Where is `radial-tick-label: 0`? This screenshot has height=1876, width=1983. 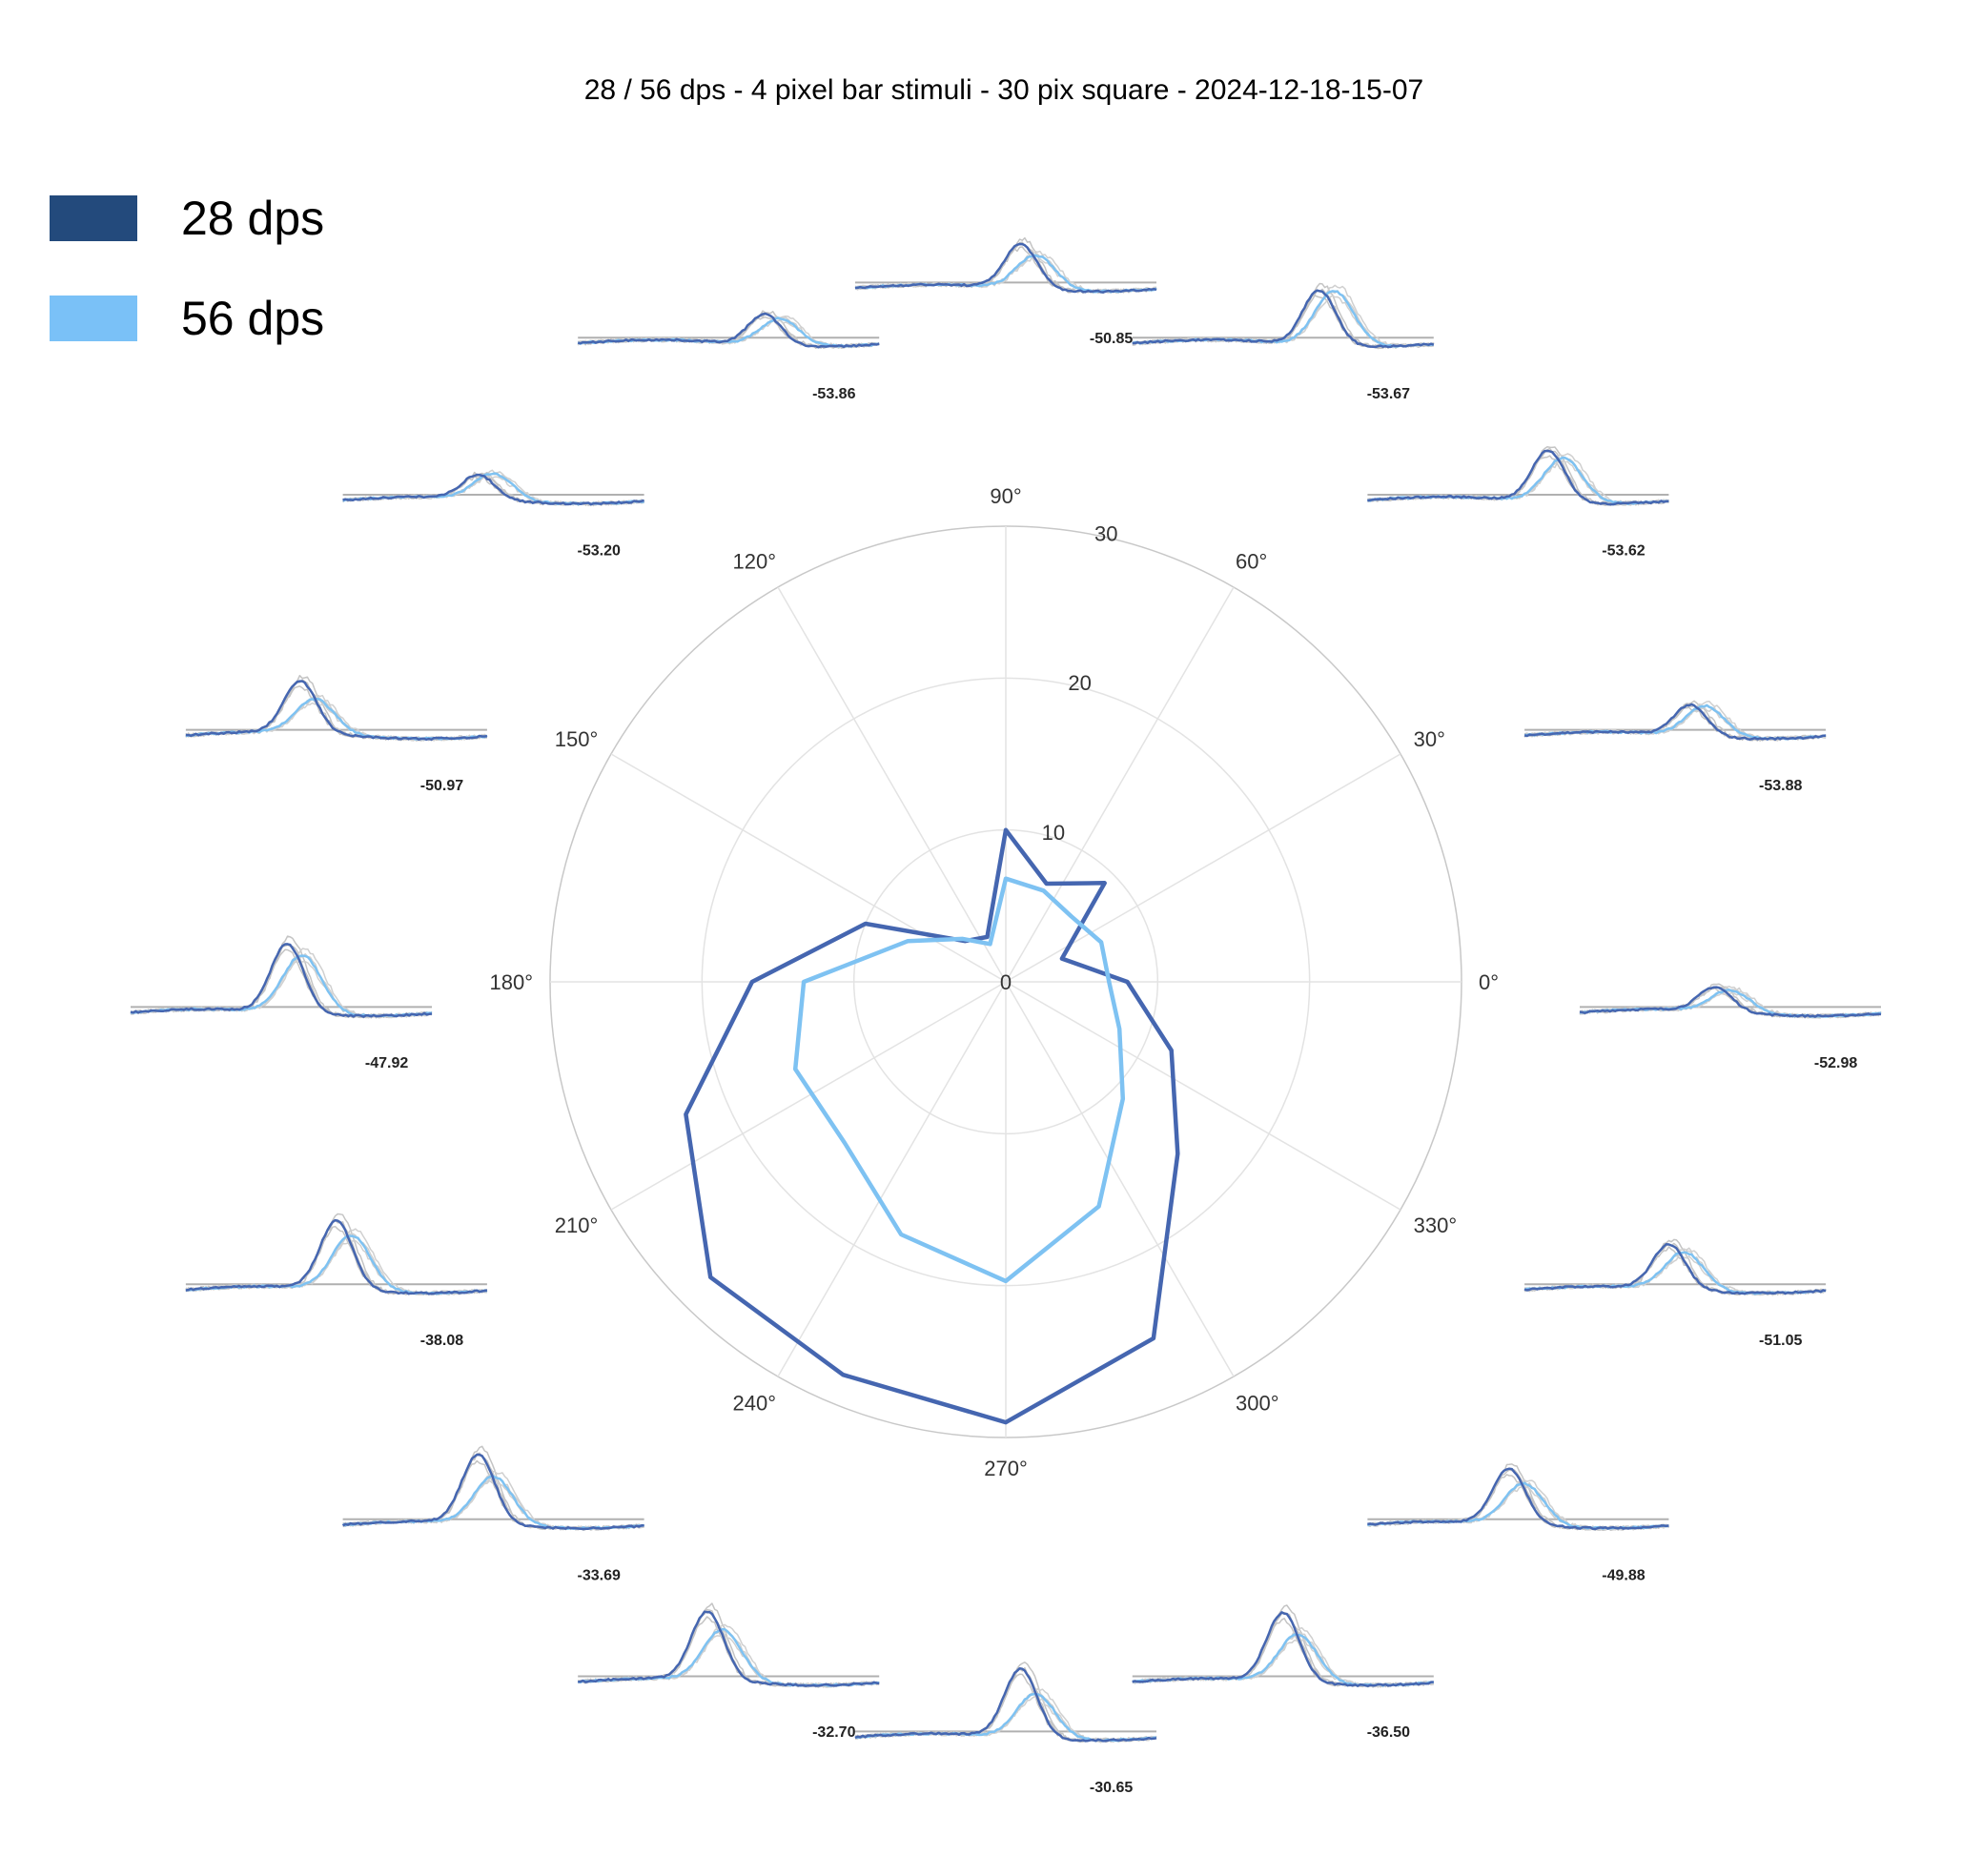
radial-tick-label: 0 is located at coordinates (1006, 982).